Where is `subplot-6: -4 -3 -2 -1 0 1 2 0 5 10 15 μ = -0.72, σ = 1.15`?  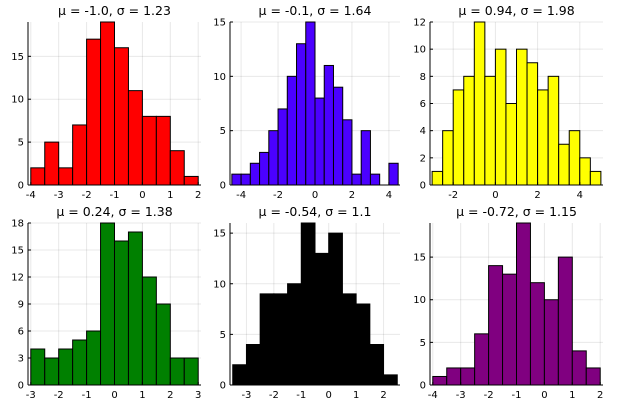 subplot-6: -4 -3 -2 -1 0 1 2 0 5 10 15 μ = -0.72, σ = 1.15 is located at coordinates (508, 302).